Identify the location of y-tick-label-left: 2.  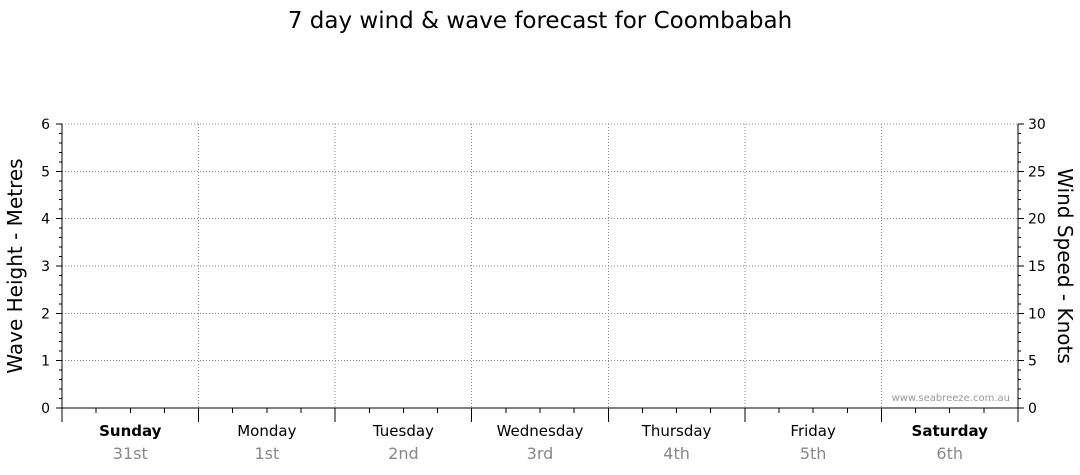
(45, 314).